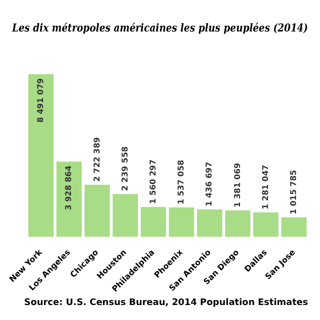 The width and height of the screenshot is (320, 320). Describe the element at coordinates (293, 191) in the screenshot. I see `data-label: 1 015 785` at that location.